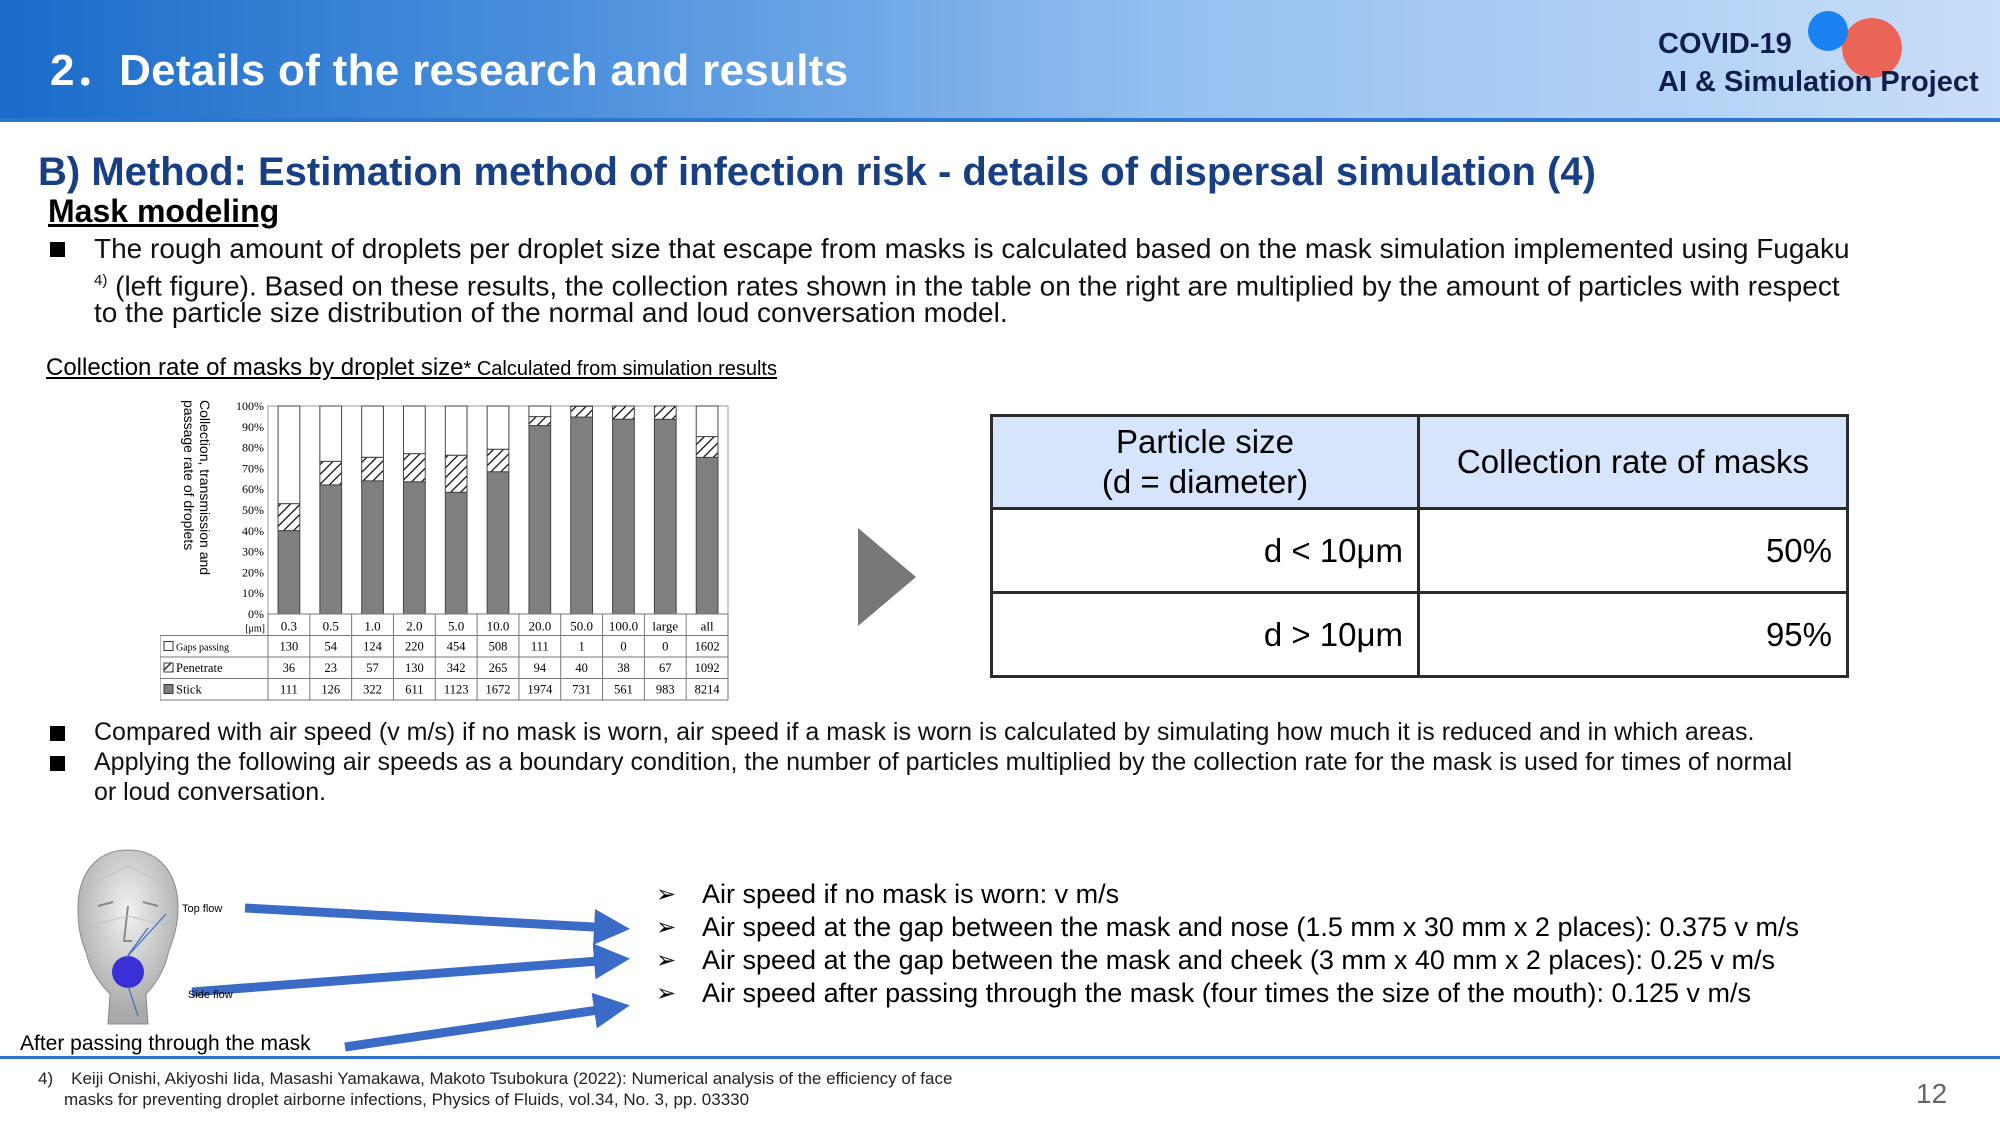 This screenshot has height=1125, width=2000. What do you see at coordinates (253, 572) in the screenshot?
I see `y-tick-label: 20%` at bounding box center [253, 572].